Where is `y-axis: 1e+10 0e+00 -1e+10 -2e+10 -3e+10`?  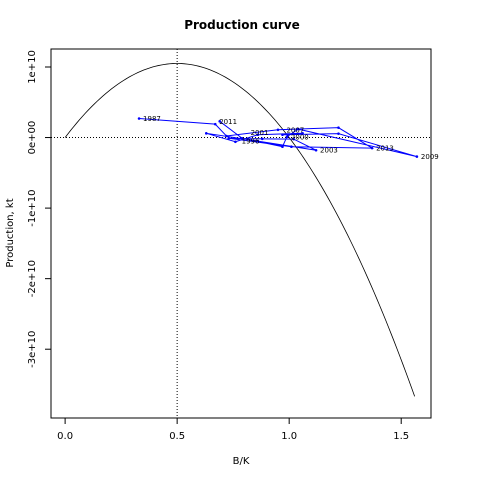 y-axis: 1e+10 0e+00 -1e+10 -2e+10 -3e+10 is located at coordinates (39, 209).